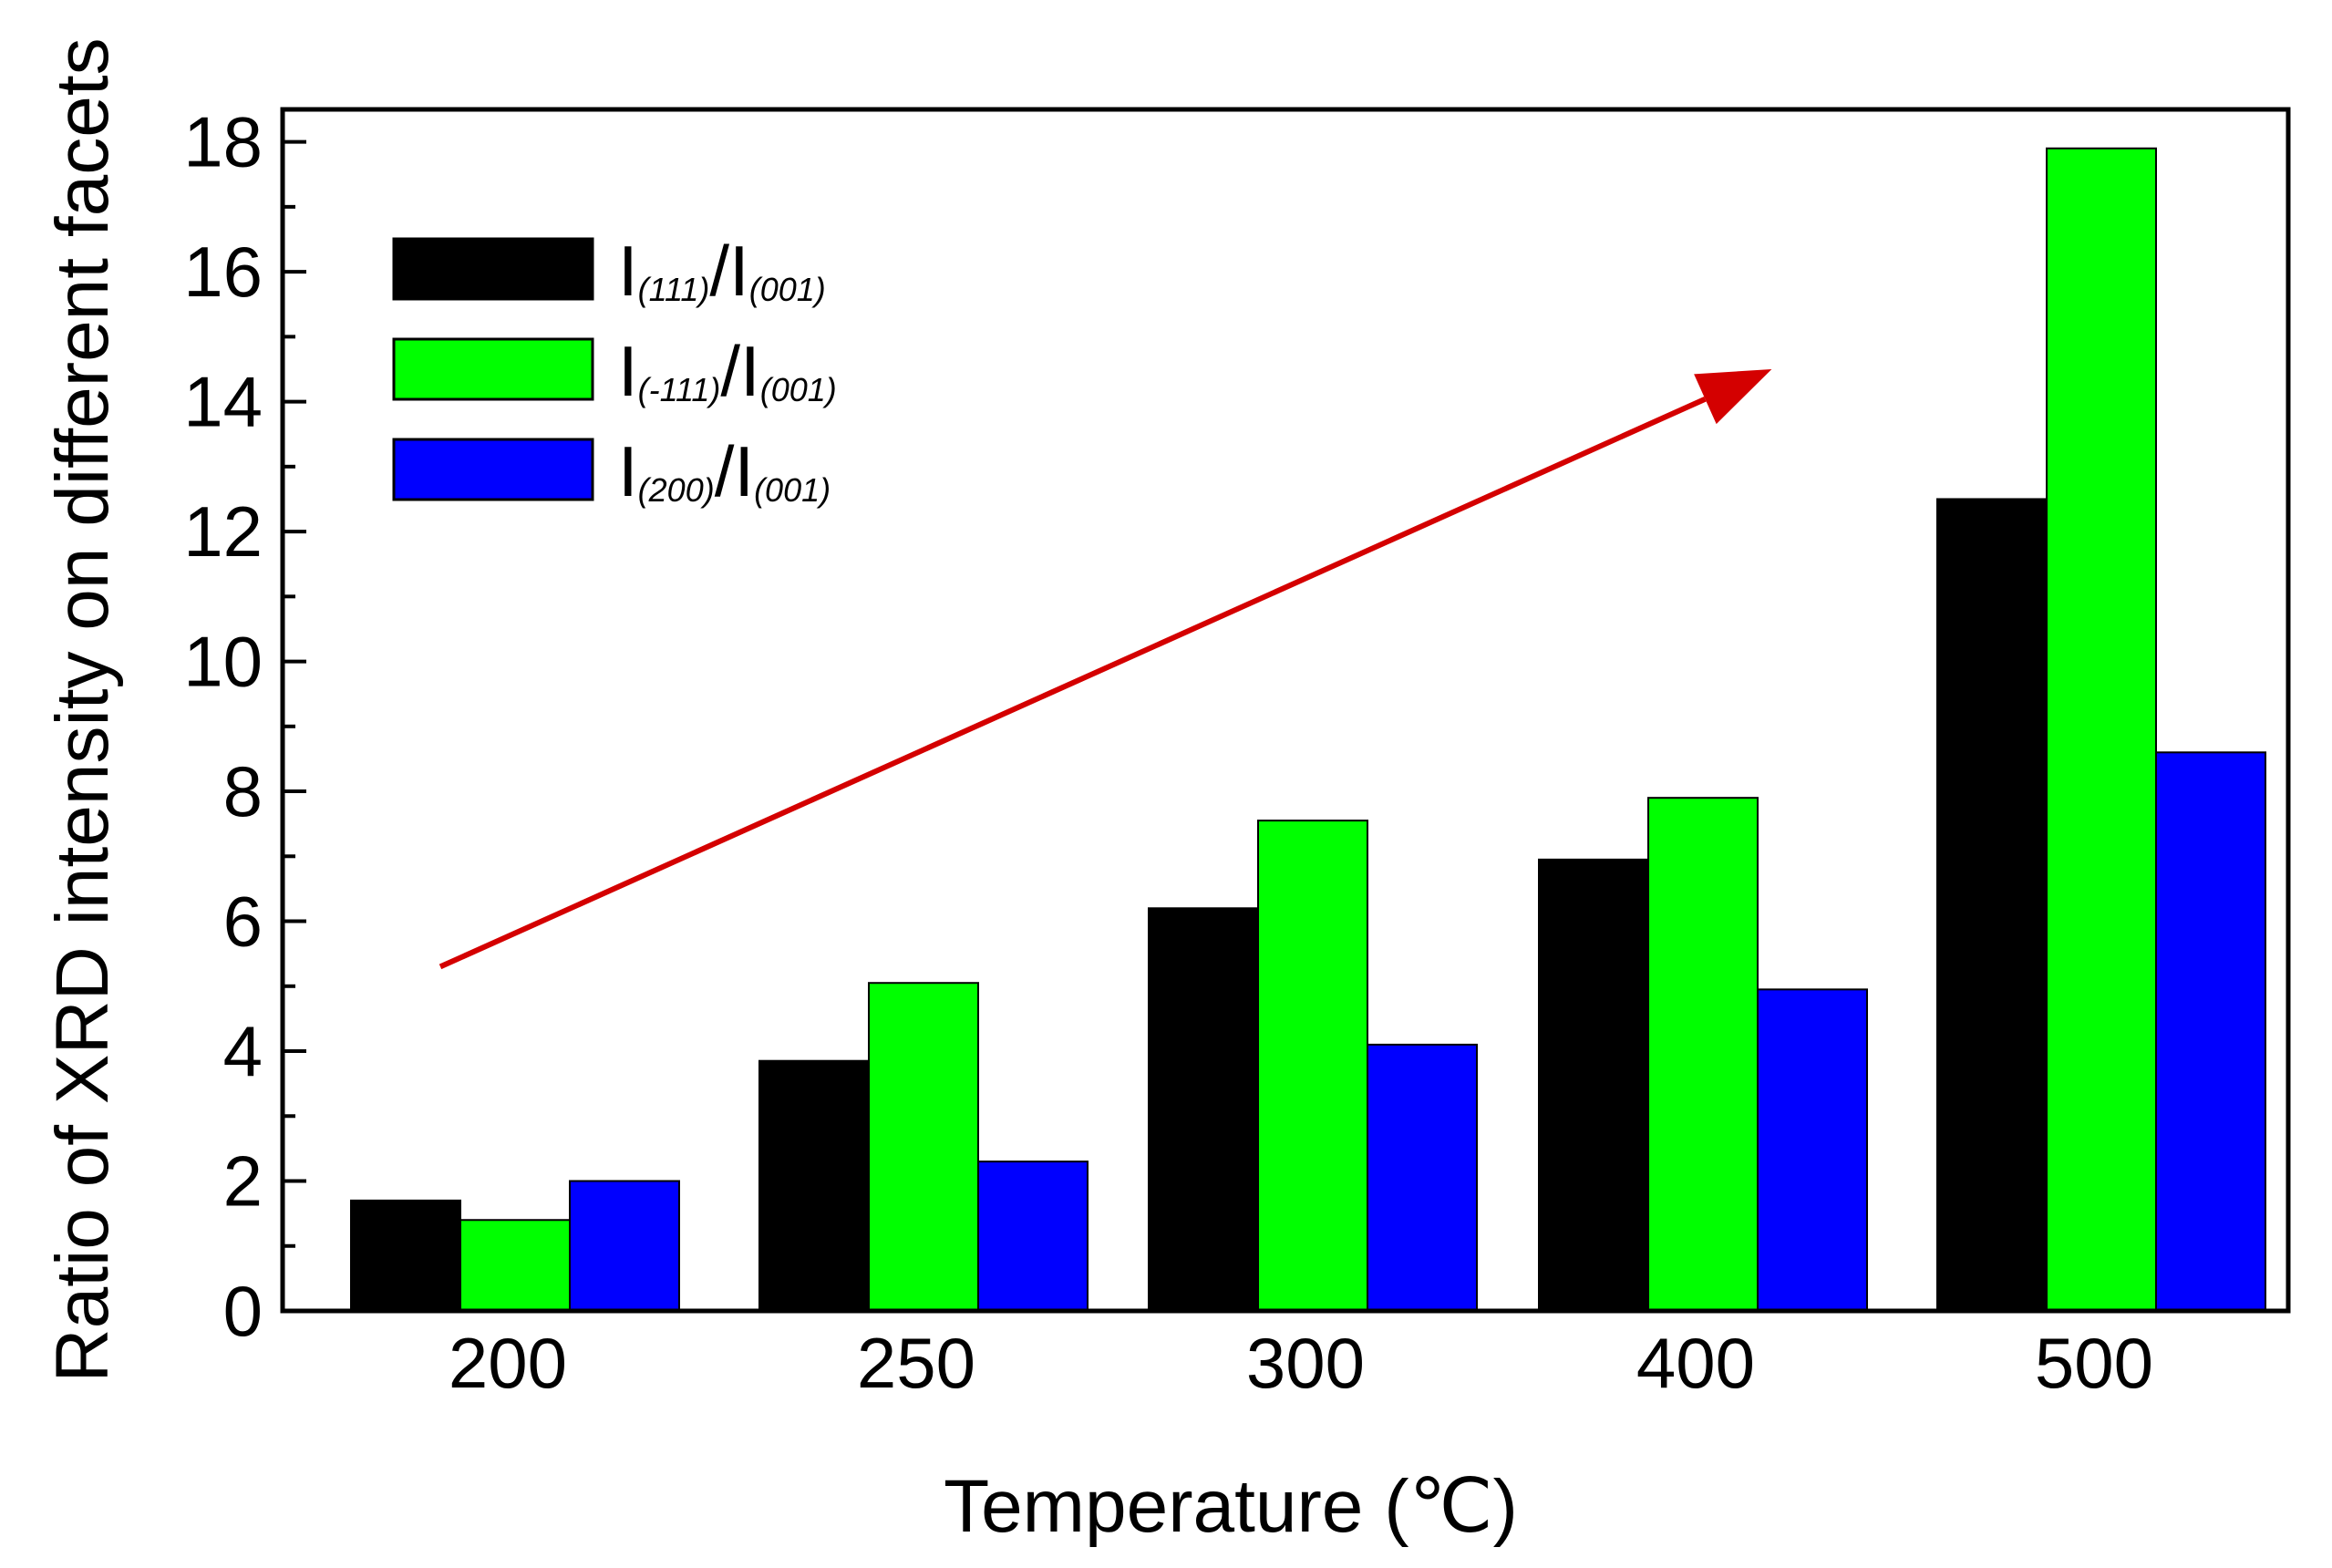 The image size is (2332, 1568). Describe the element at coordinates (724, 471) in the screenshot. I see `legend-label-3: I(200)/I(001)` at that location.